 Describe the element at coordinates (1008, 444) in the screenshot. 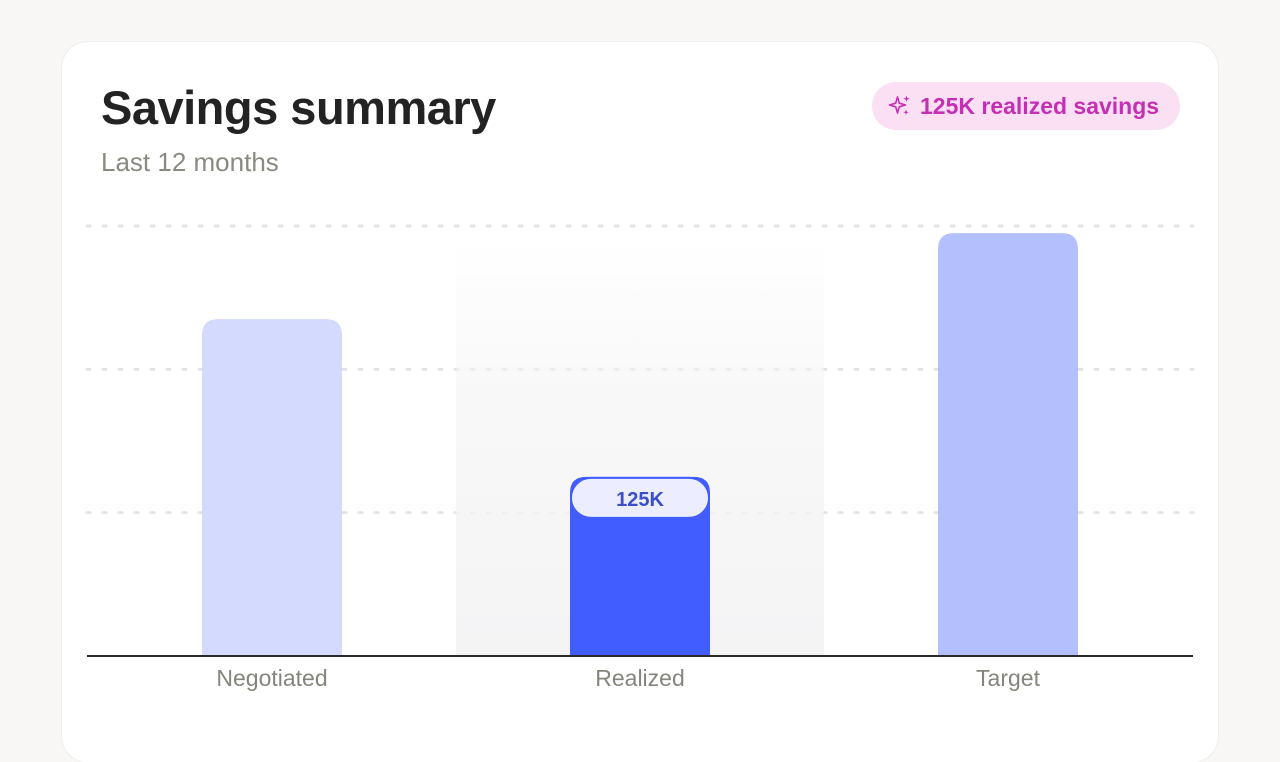

I see `bar-target` at that location.